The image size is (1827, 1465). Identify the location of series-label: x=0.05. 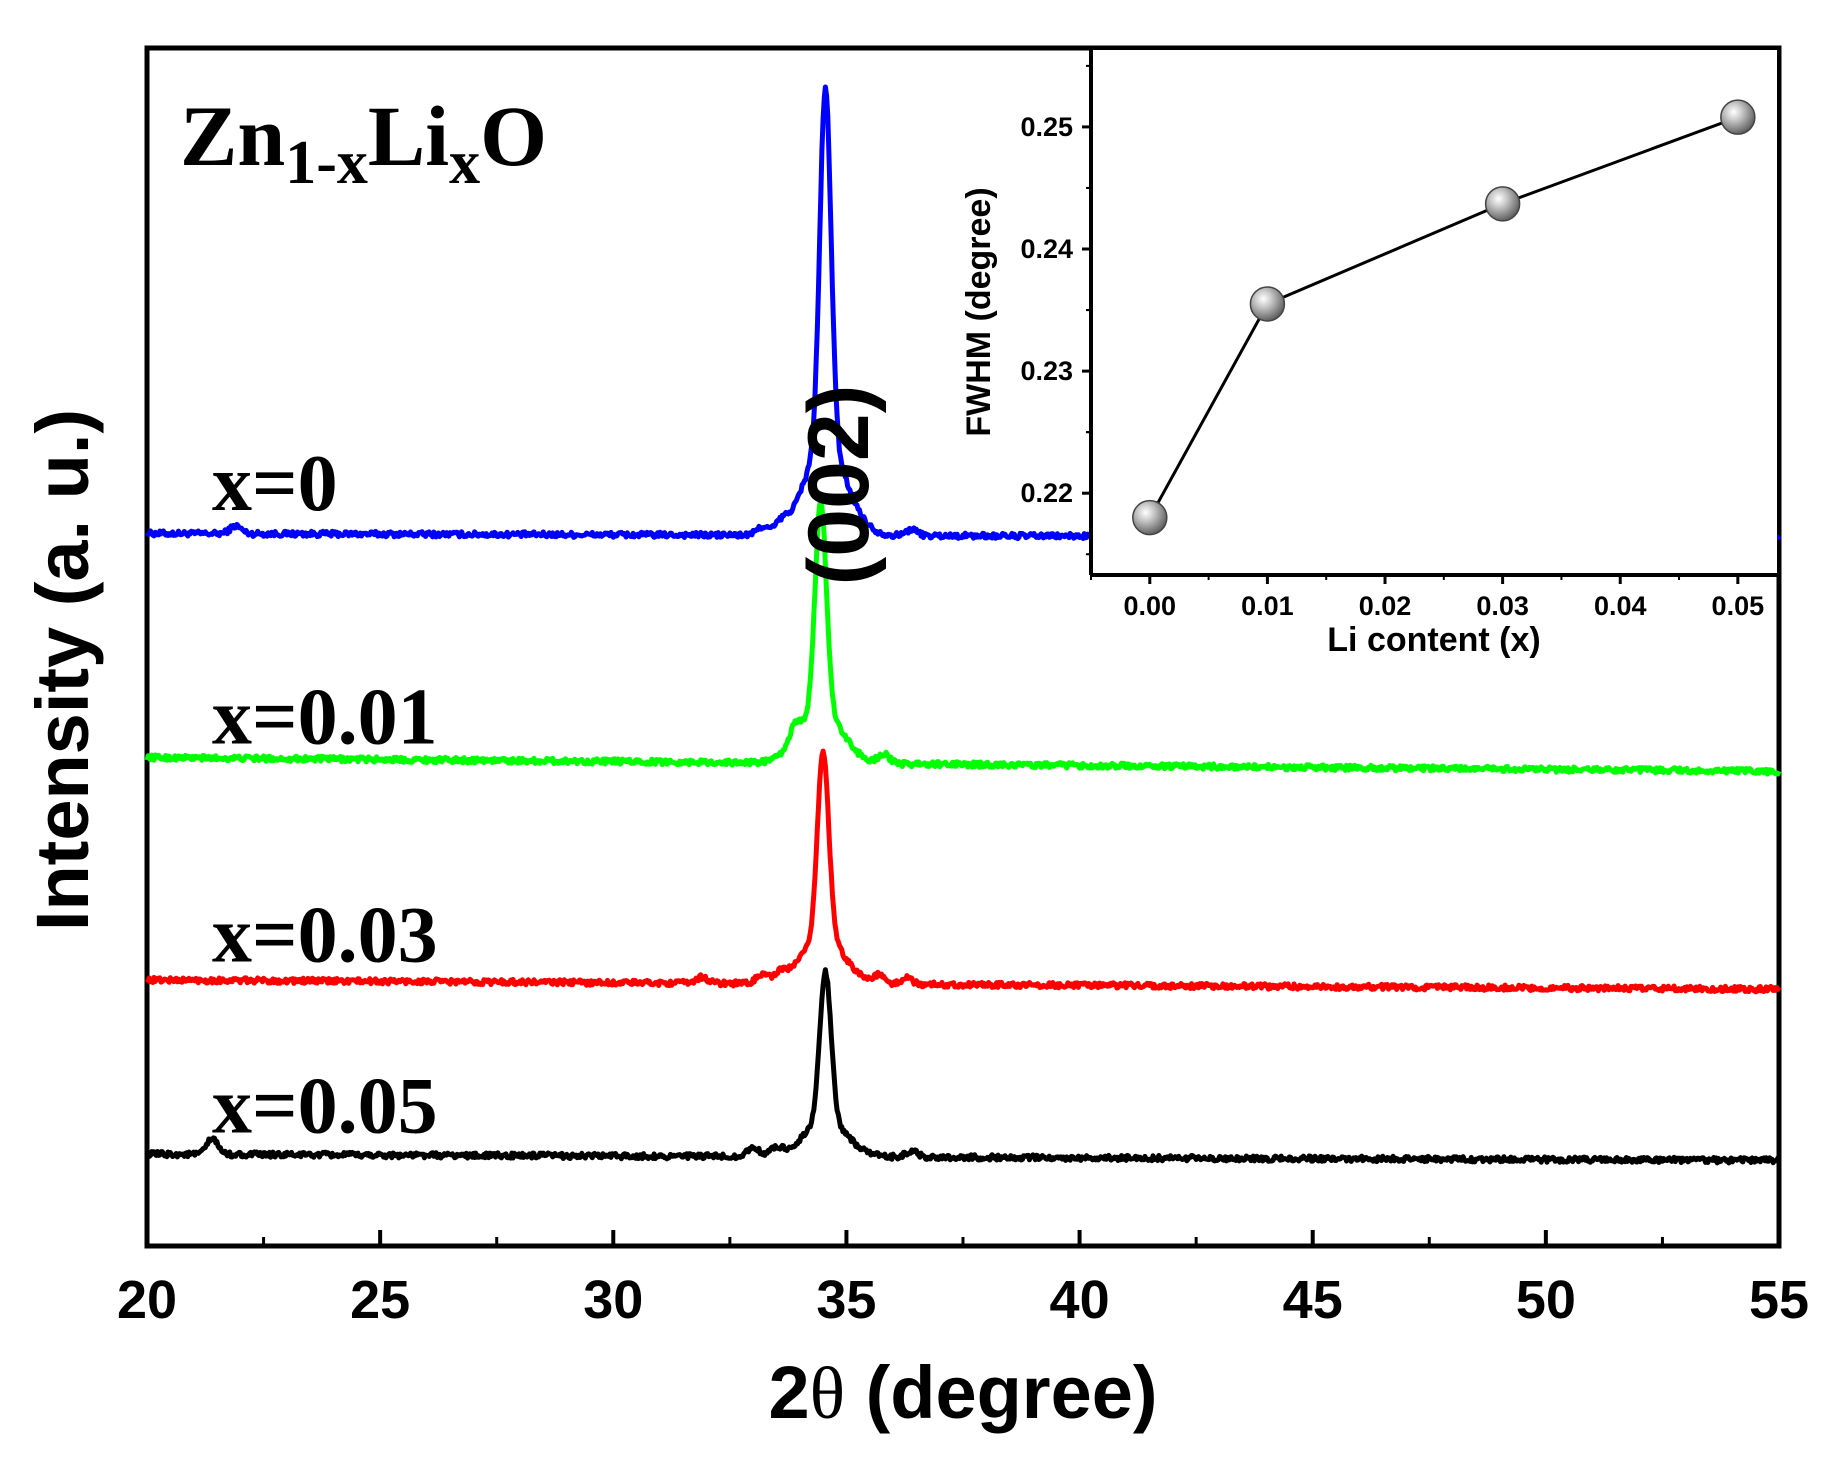
(325, 1106).